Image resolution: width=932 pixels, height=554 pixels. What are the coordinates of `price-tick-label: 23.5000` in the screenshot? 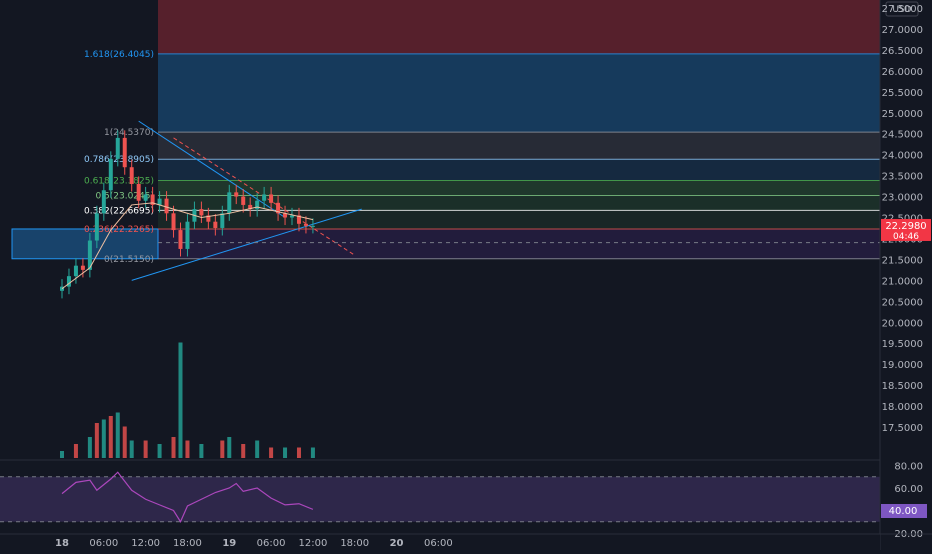 It's located at (902, 177).